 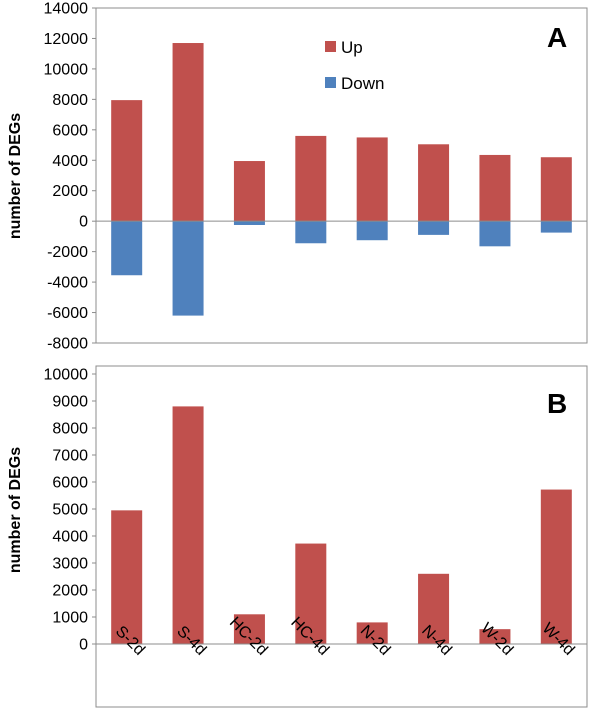 I want to click on y-tick-label: 14000, so click(x=66, y=9).